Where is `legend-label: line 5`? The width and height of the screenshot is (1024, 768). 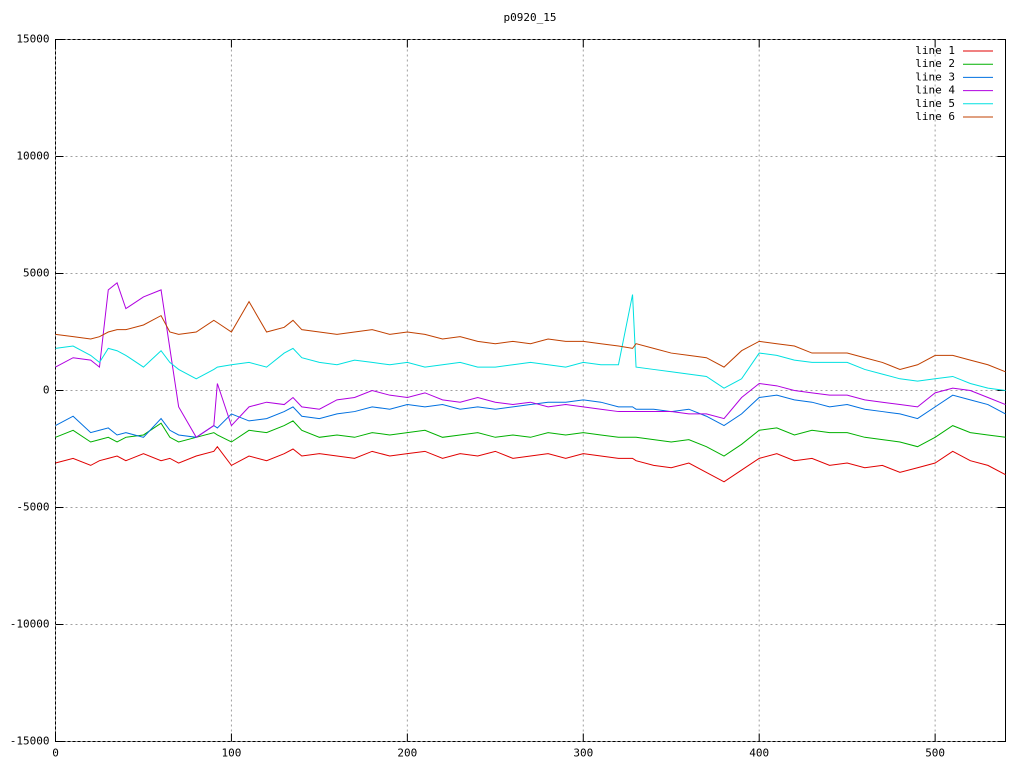 legend-label: line 5 is located at coordinates (935, 103).